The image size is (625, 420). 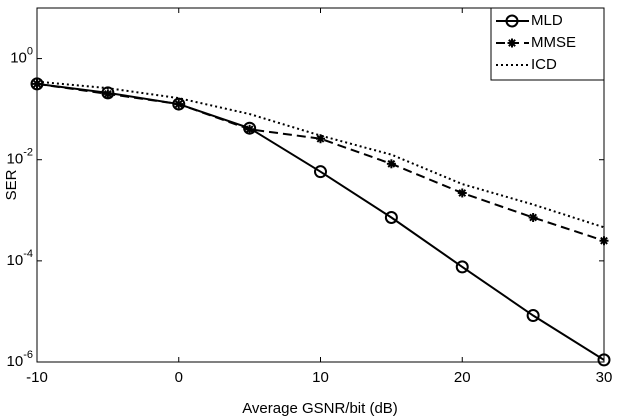 I want to click on tick-exp: -2, so click(x=28, y=153).